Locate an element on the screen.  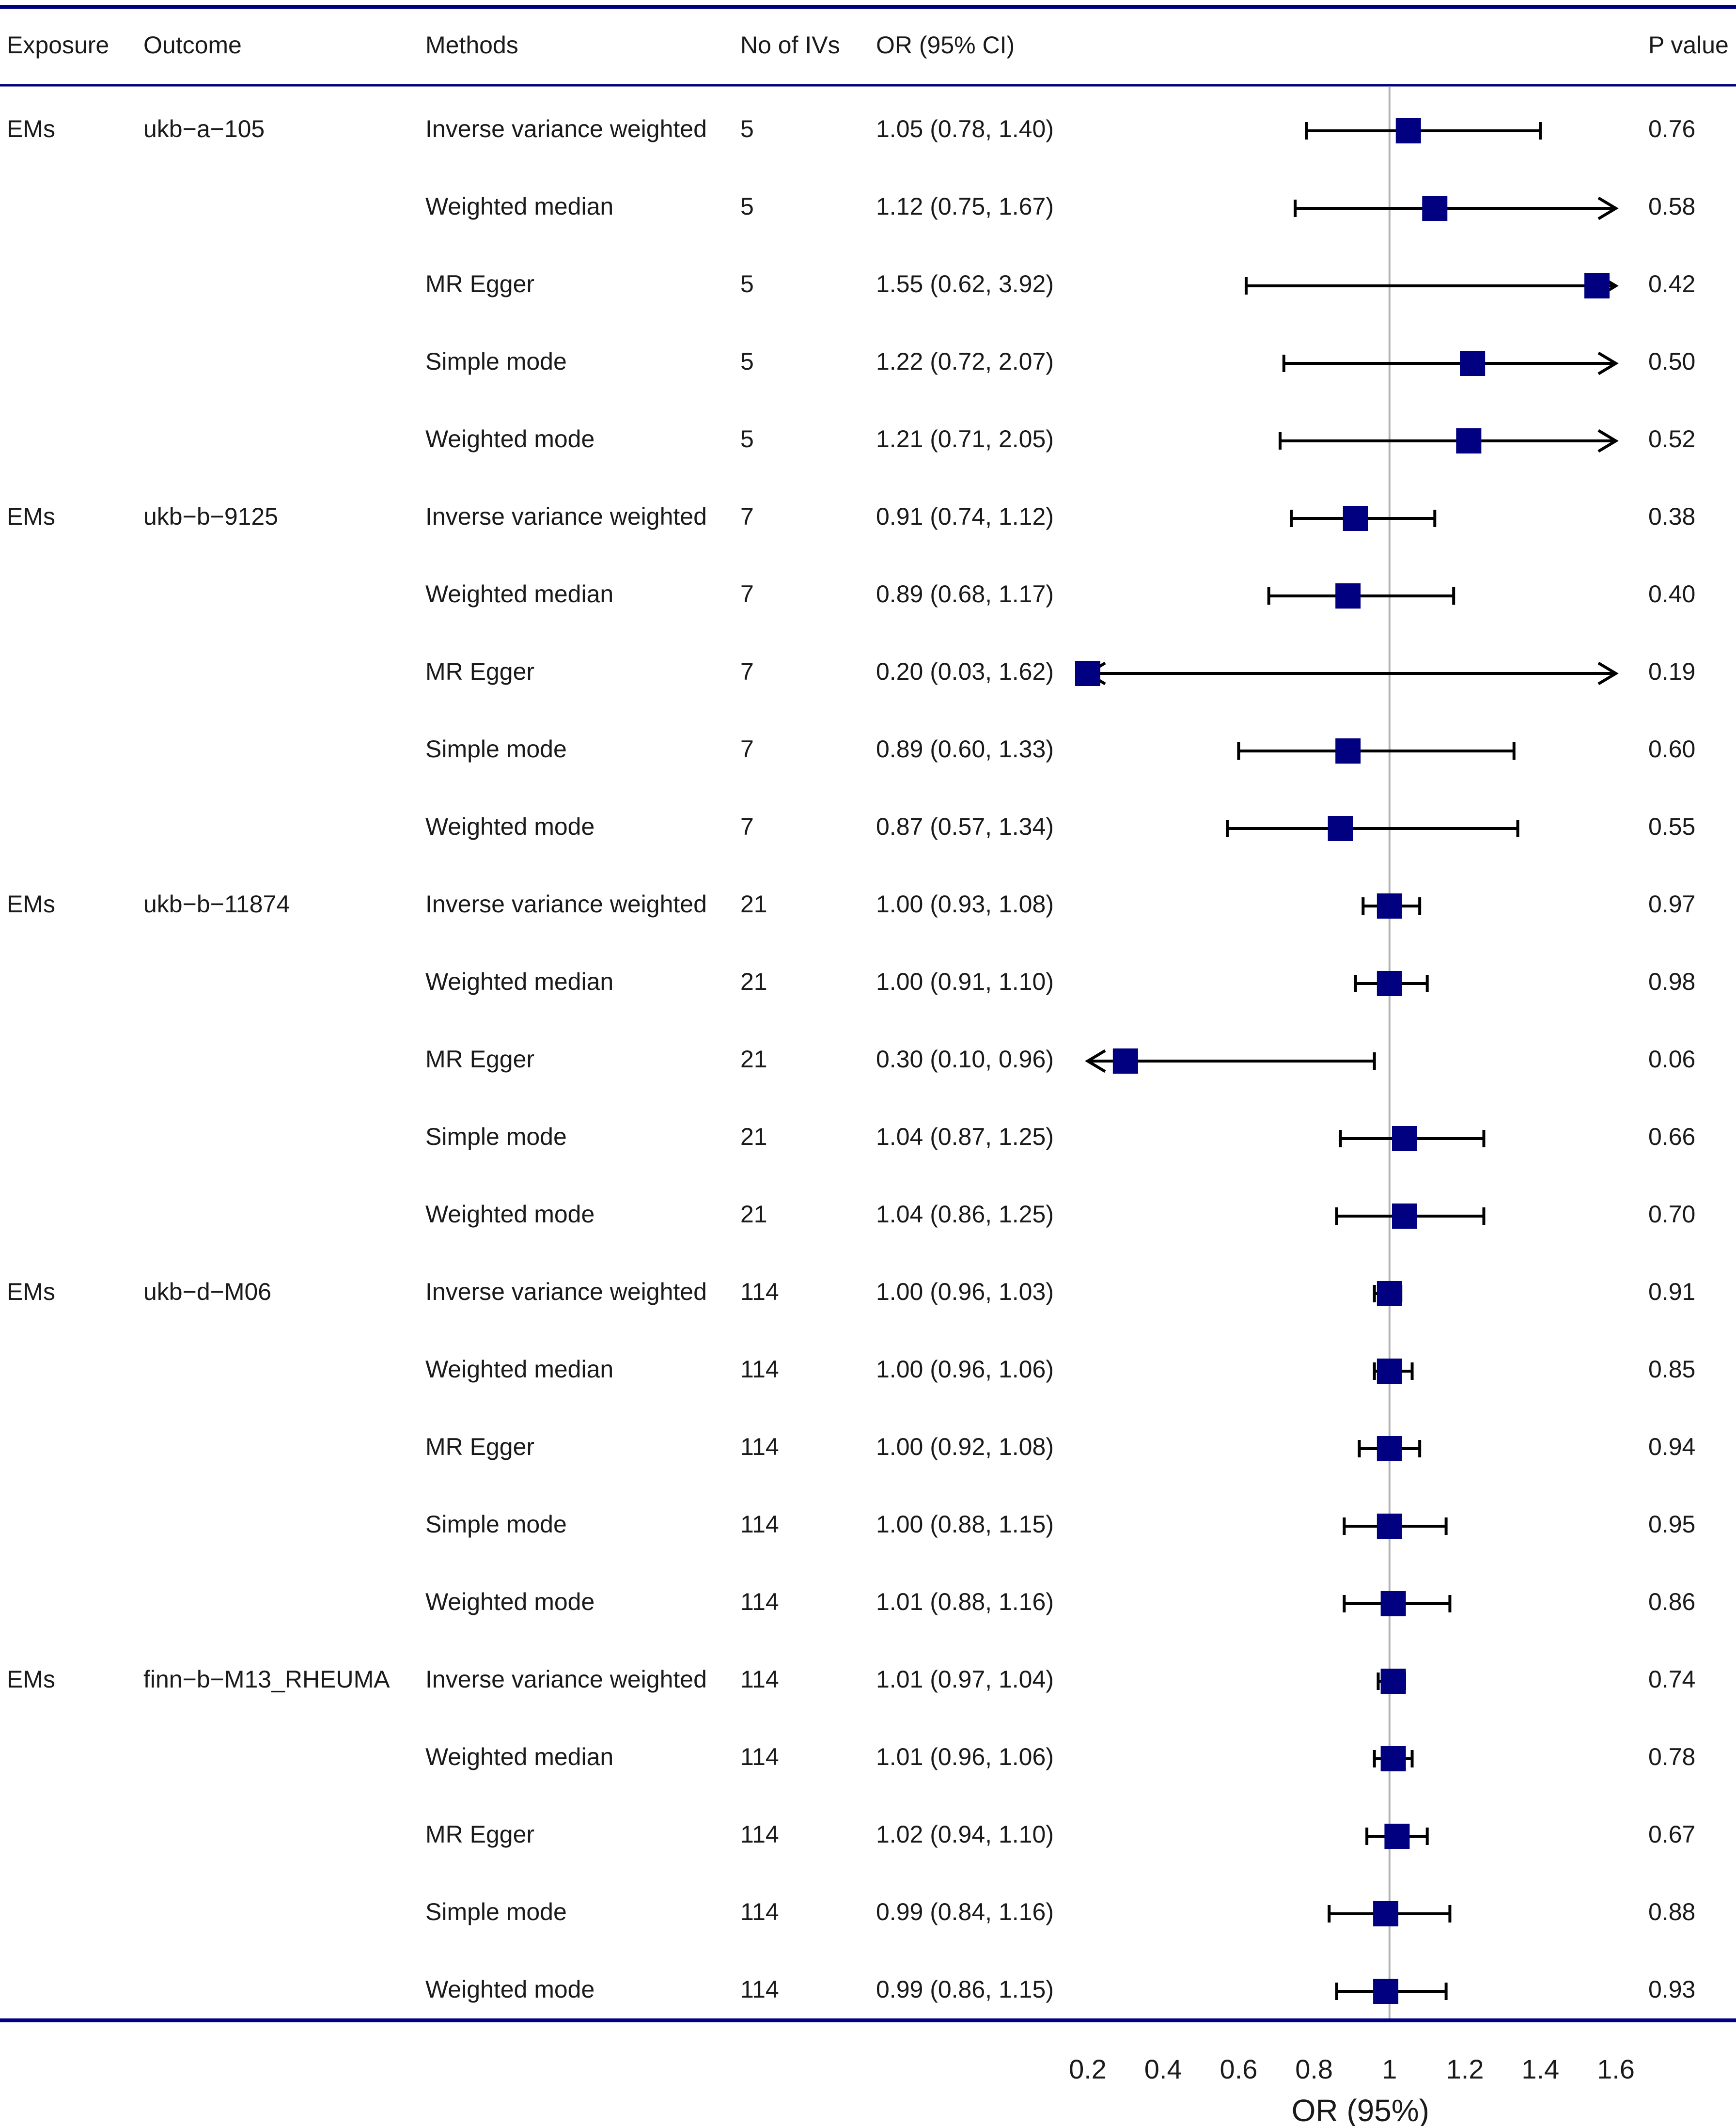
cell-p: 0.40 is located at coordinates (1671, 594).